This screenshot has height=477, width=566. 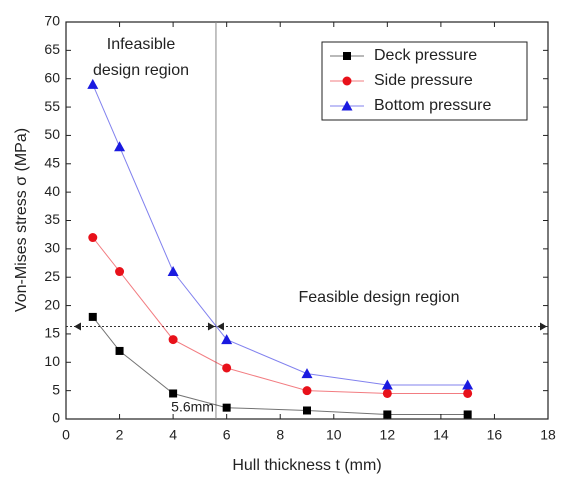 I want to click on series-line, so click(x=280, y=365).